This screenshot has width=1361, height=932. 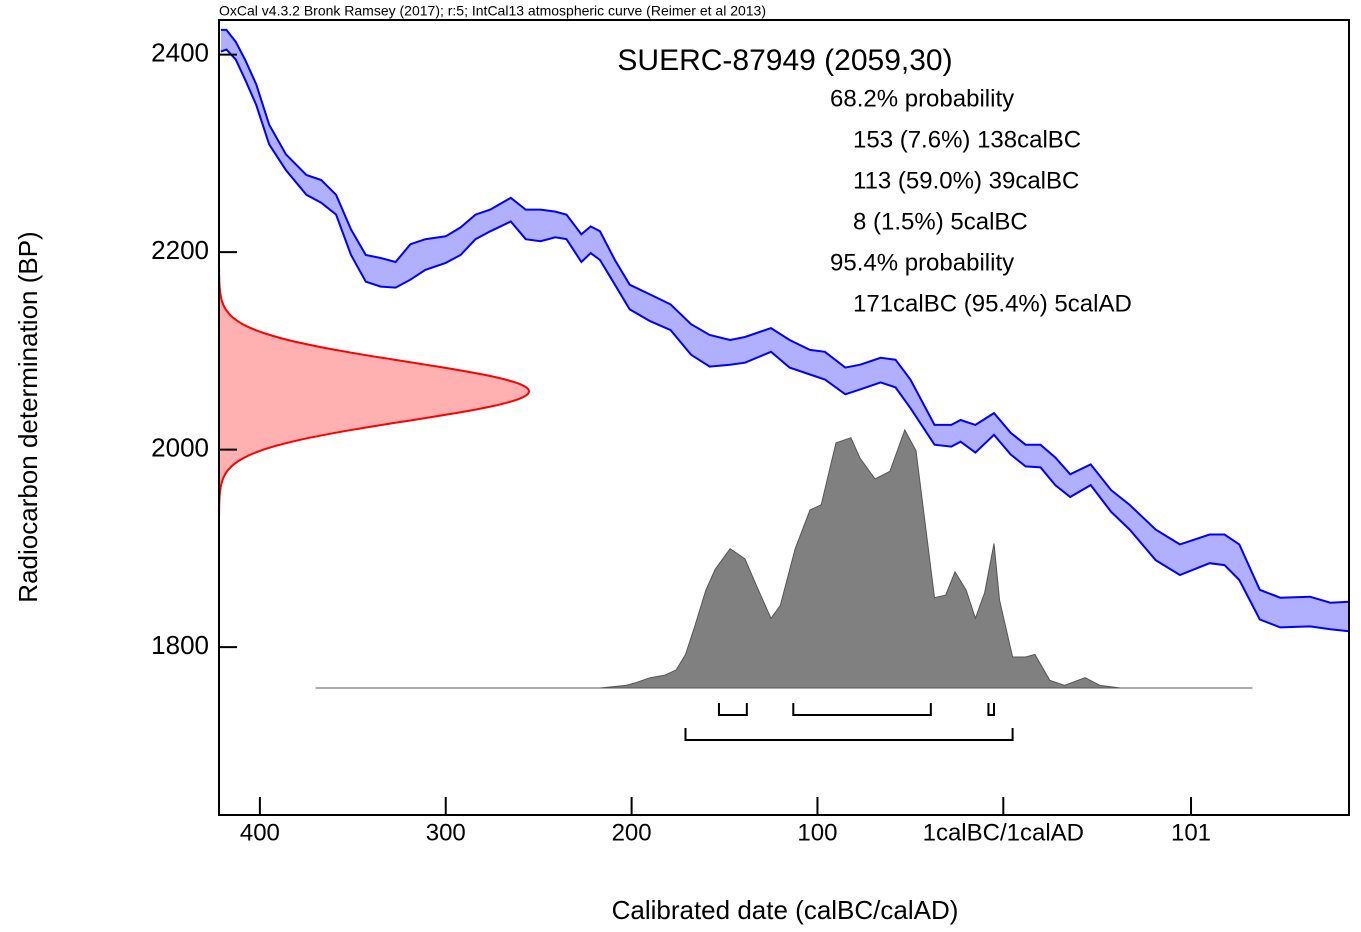 I want to click on measurement-distribution, so click(x=375, y=391).